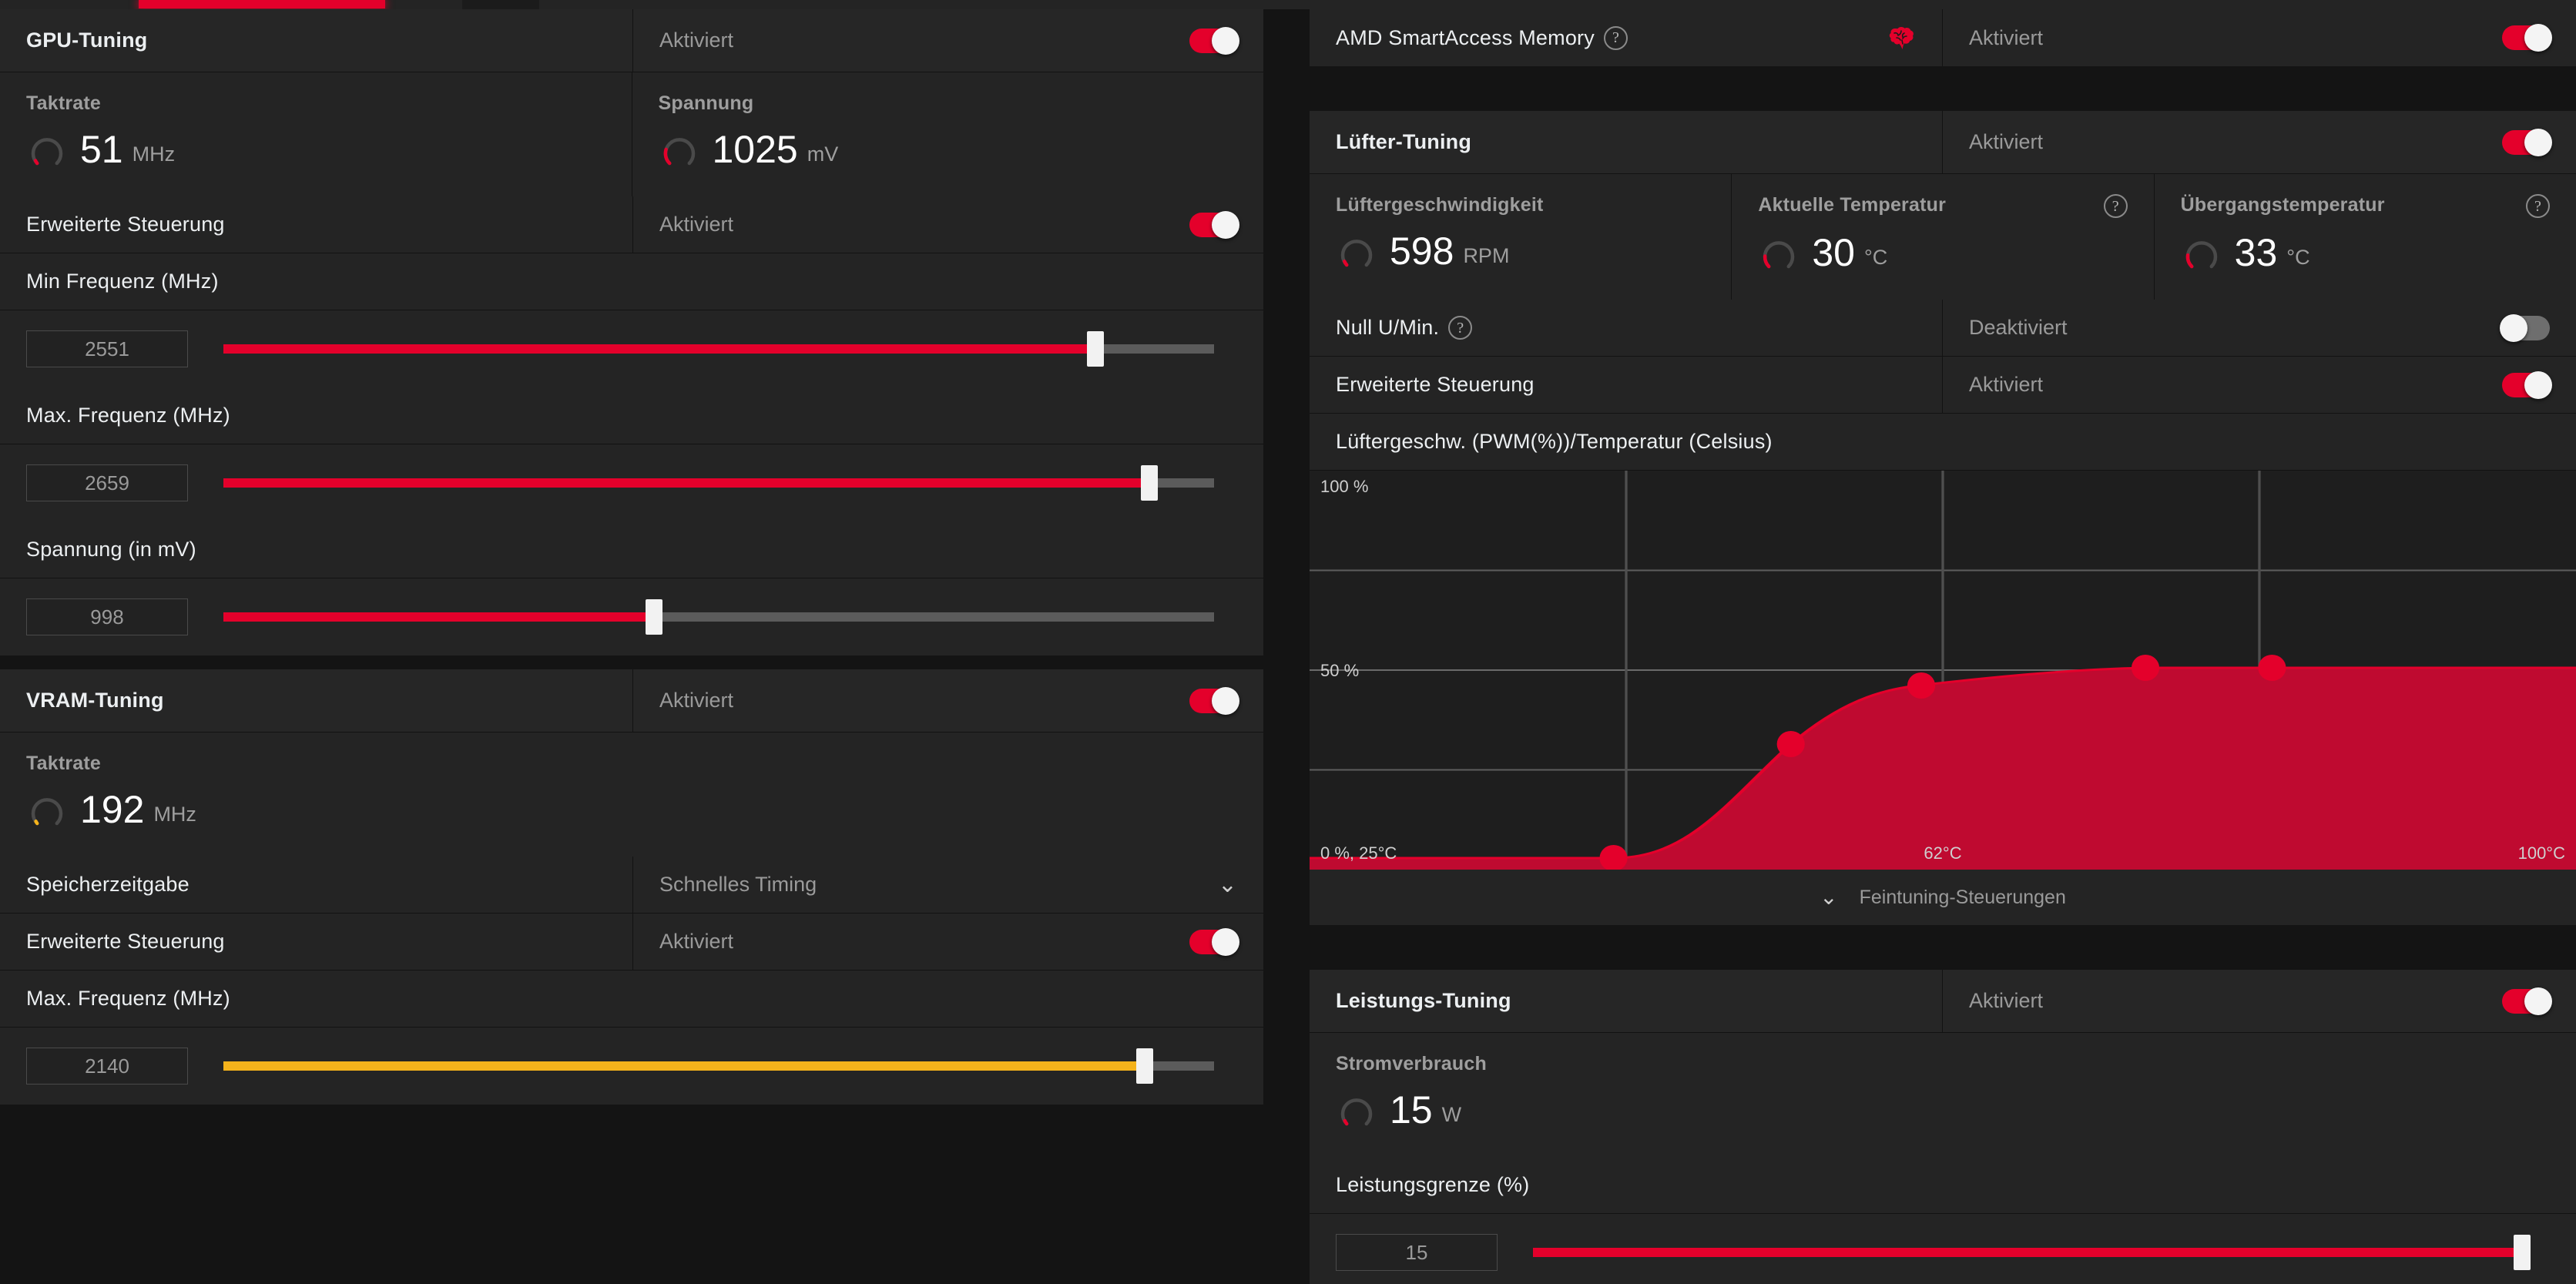 The width and height of the screenshot is (2576, 1284). Describe the element at coordinates (718, 349) in the screenshot. I see `min-frequency-track` at that location.